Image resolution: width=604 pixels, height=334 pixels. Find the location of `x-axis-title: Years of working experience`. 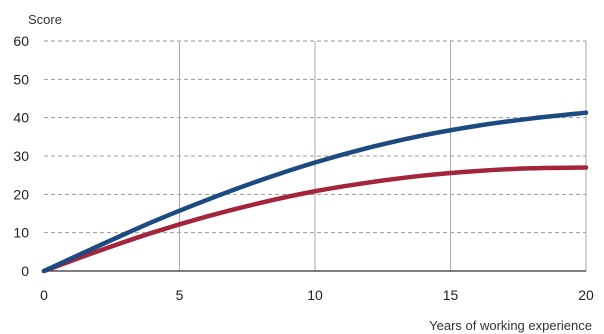

x-axis-title: Years of working experience is located at coordinates (510, 325).